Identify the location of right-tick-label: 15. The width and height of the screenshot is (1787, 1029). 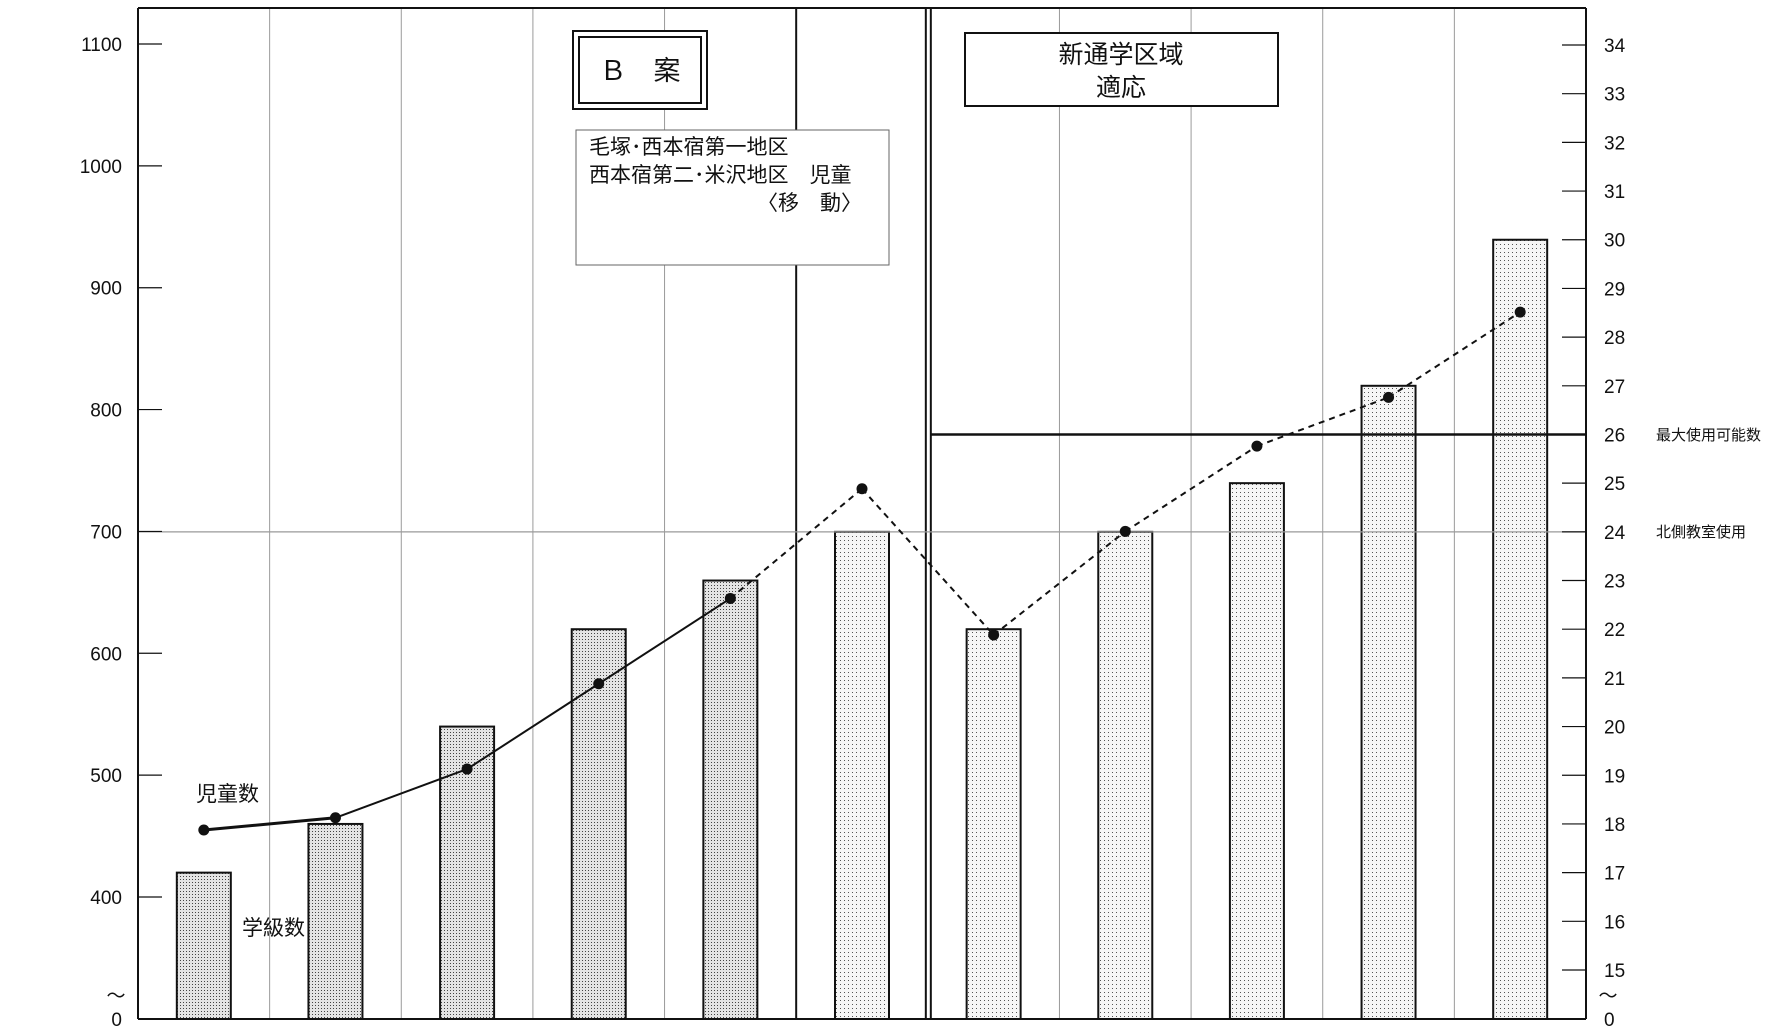
(1614, 971).